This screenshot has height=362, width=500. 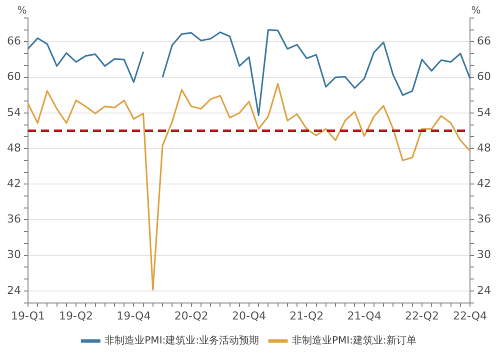 I want to click on y2-tick-label: 24, so click(x=484, y=290).